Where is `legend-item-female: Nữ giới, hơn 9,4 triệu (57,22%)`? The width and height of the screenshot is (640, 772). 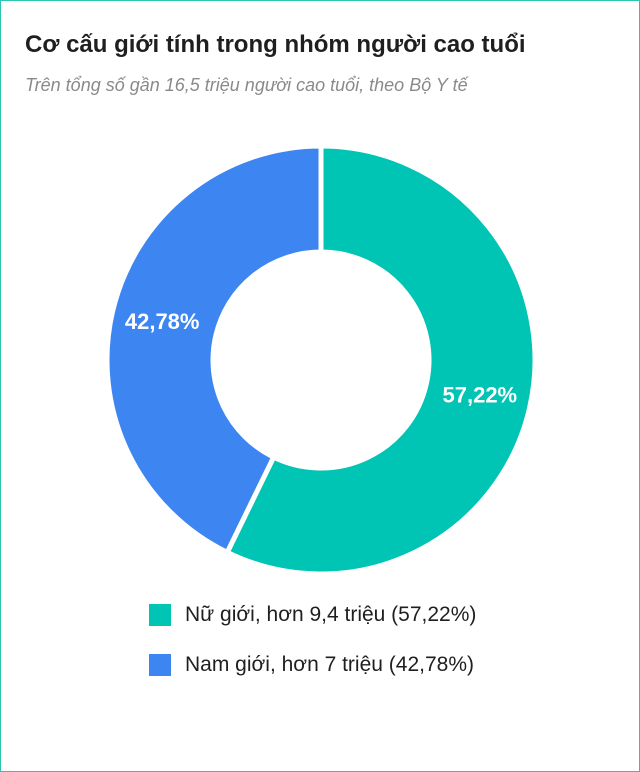 legend-item-female: Nữ giới, hơn 9,4 triệu (57,22%) is located at coordinates (312, 615).